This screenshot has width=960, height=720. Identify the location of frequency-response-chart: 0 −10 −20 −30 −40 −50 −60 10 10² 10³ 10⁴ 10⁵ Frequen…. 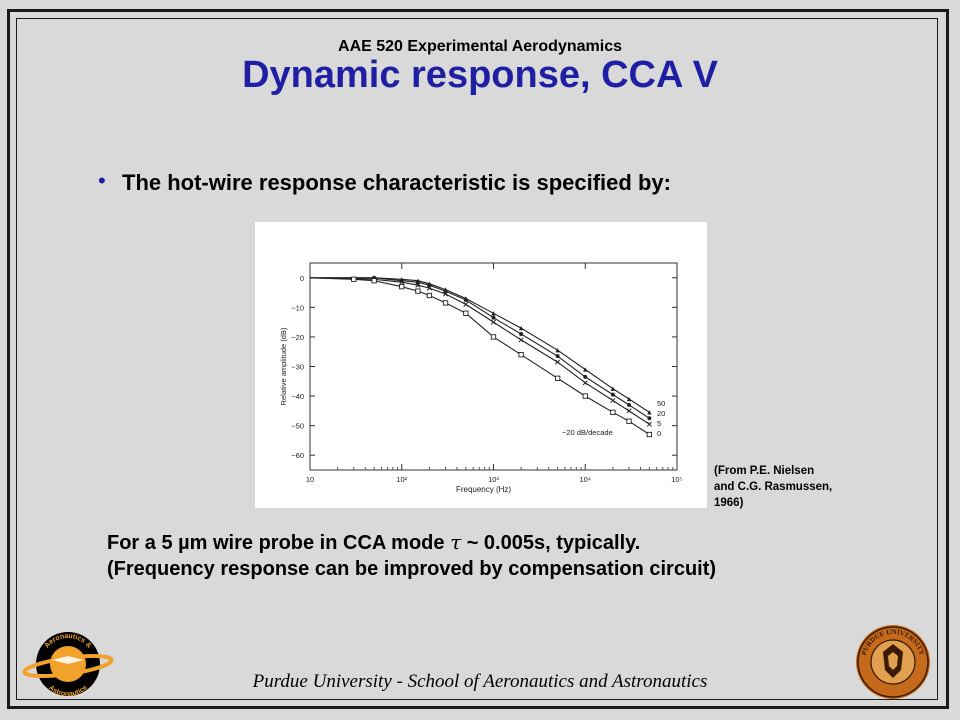
(481, 378).